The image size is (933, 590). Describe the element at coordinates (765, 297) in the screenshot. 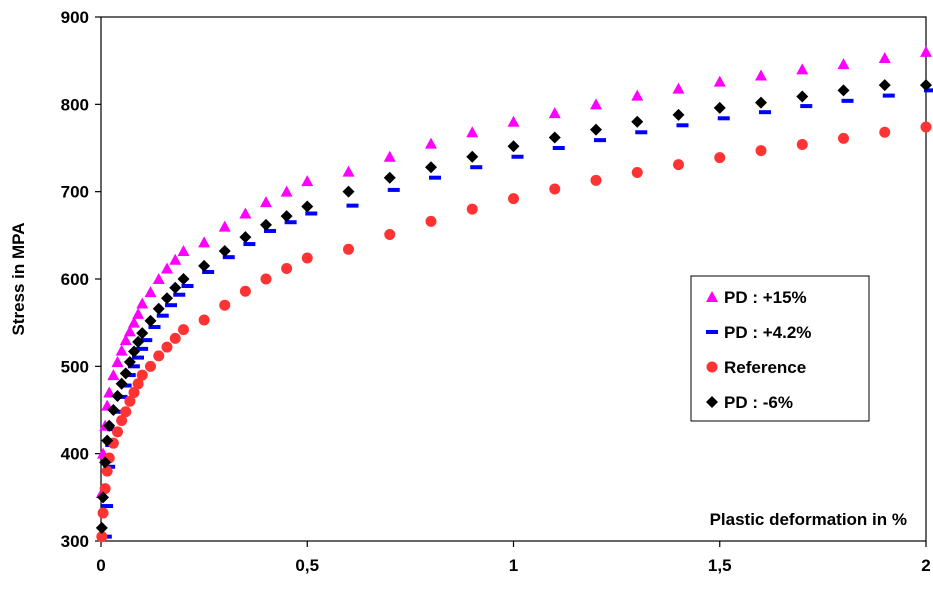

I see `legend-label: PD : +15%` at that location.